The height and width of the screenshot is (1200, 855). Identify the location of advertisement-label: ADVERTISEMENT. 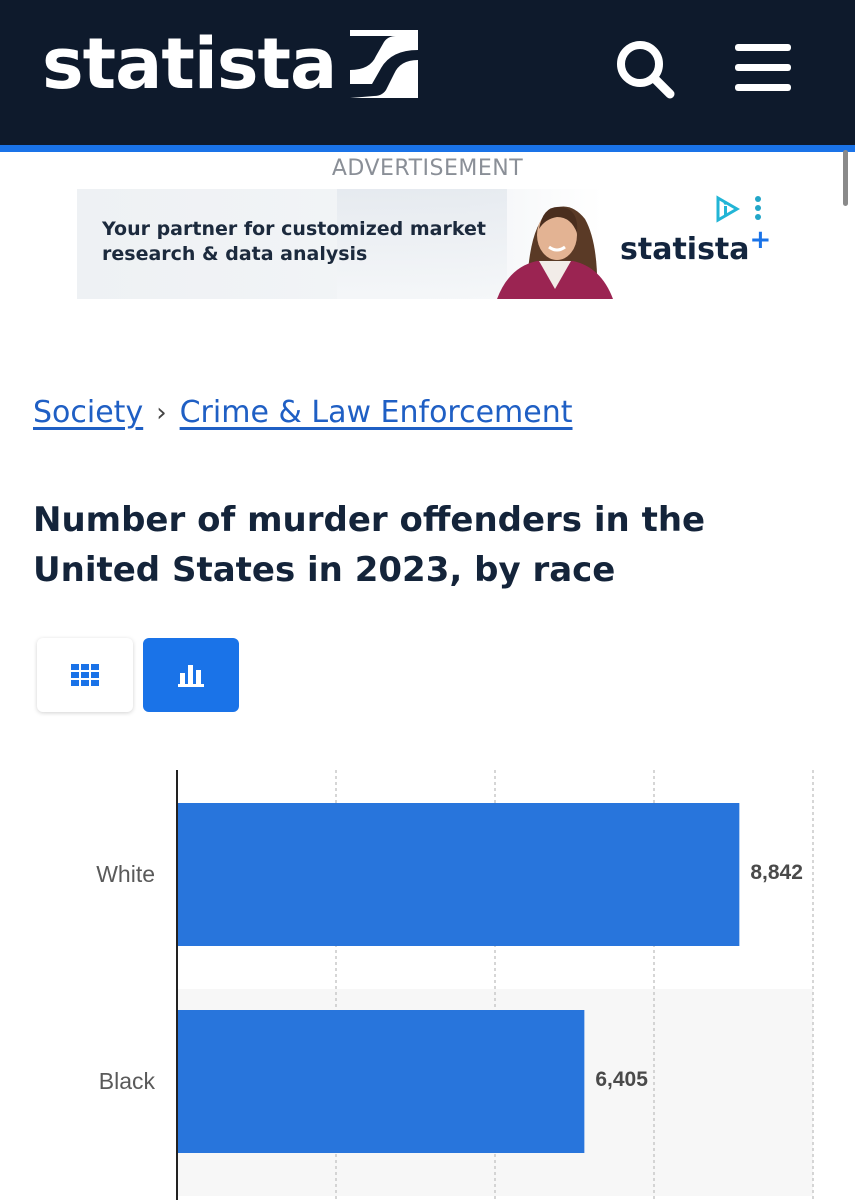
(427, 168).